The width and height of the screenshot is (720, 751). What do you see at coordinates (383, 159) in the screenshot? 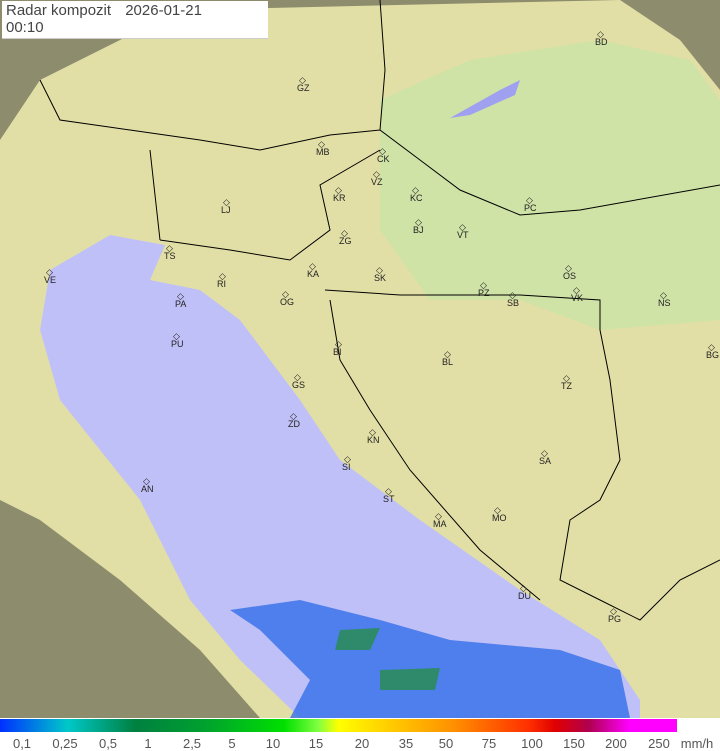
I see `city-label-ck: CK` at bounding box center [383, 159].